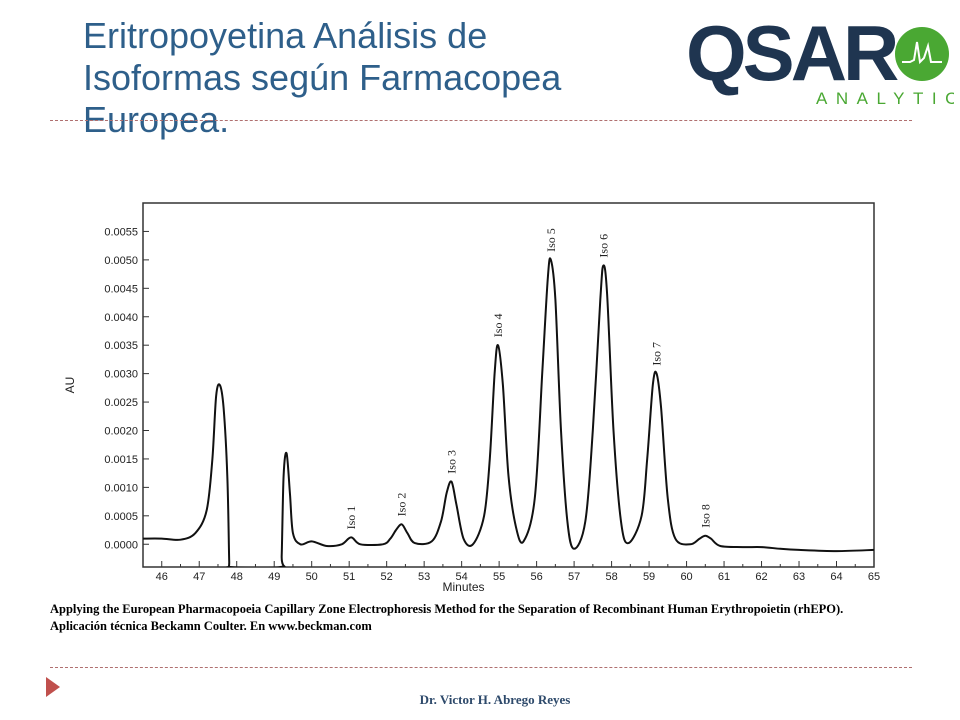  I want to click on x-tick-label: 52, so click(387, 577).